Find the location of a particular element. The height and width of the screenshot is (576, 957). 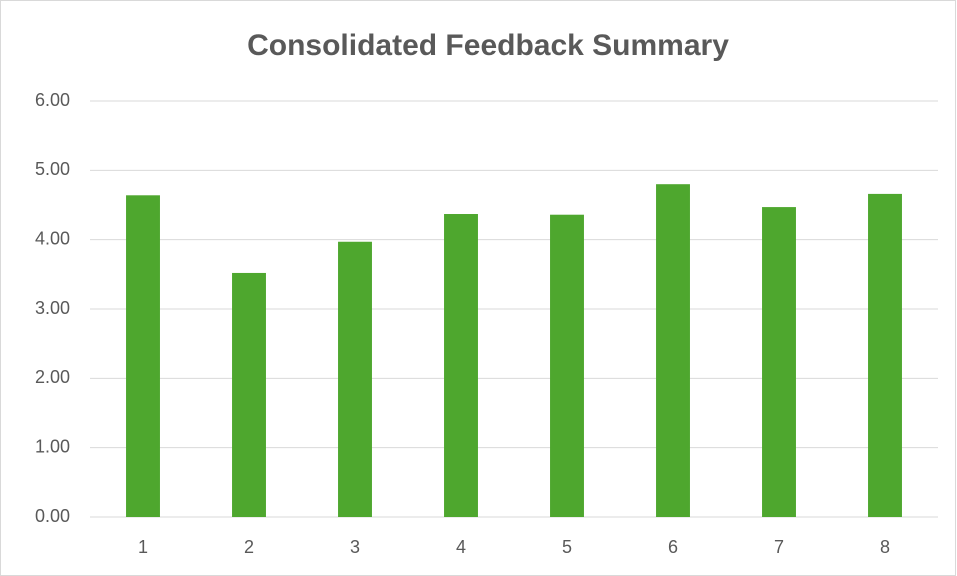

x-tick-label: 4 is located at coordinates (461, 547).